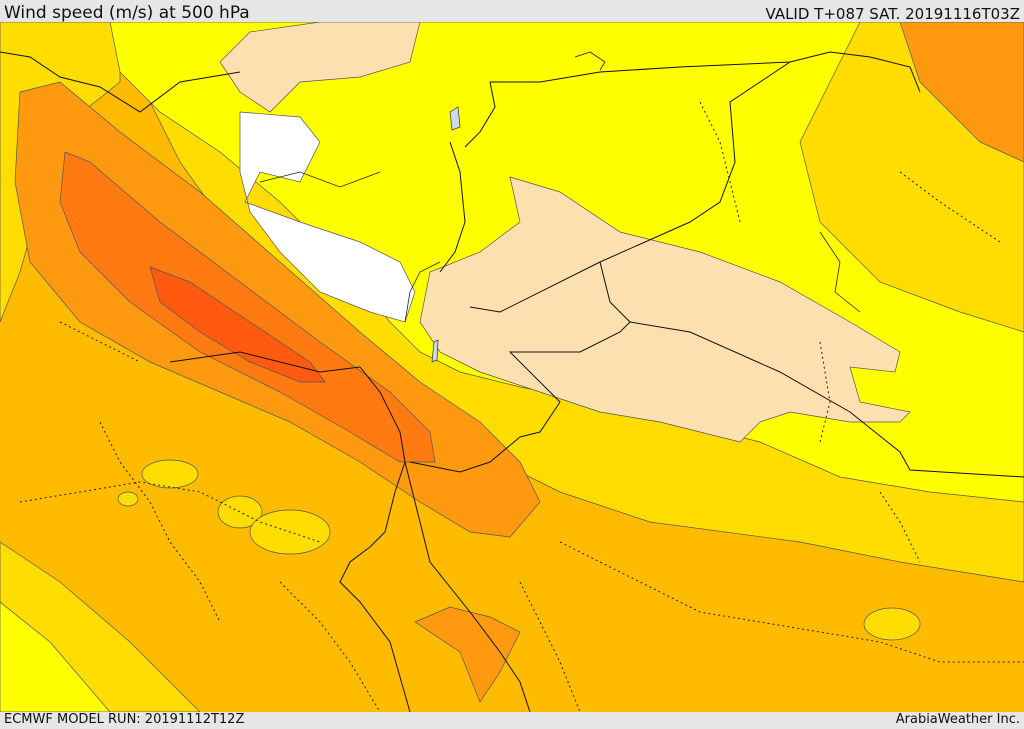 The height and width of the screenshot is (729, 1024). What do you see at coordinates (455, 118) in the screenshot?
I see `lake-galilee` at bounding box center [455, 118].